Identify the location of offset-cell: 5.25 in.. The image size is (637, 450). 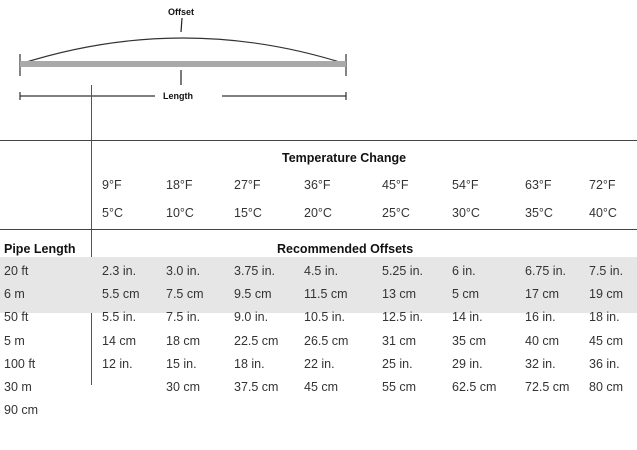
(403, 271).